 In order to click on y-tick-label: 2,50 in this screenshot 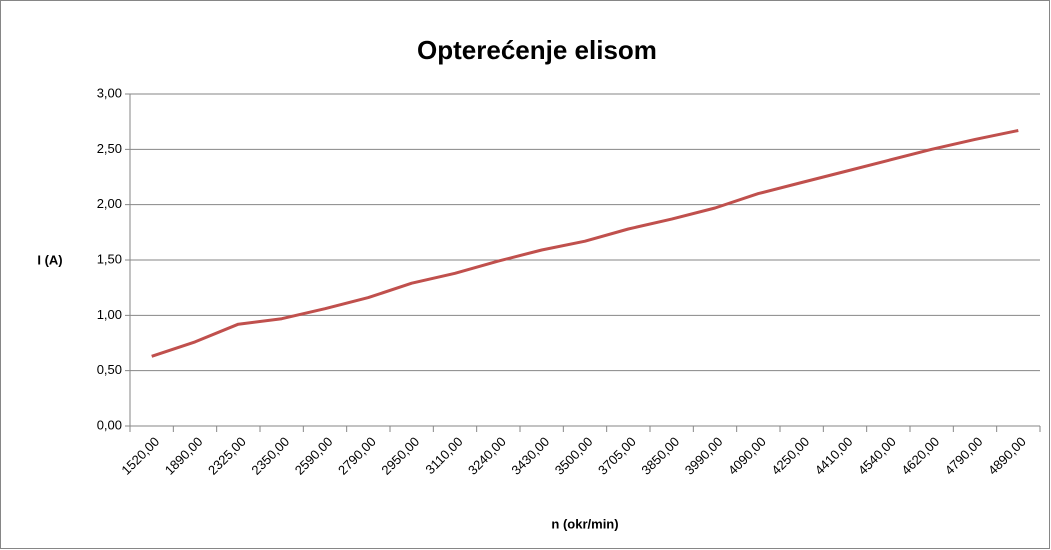, I will do `click(109, 148)`.